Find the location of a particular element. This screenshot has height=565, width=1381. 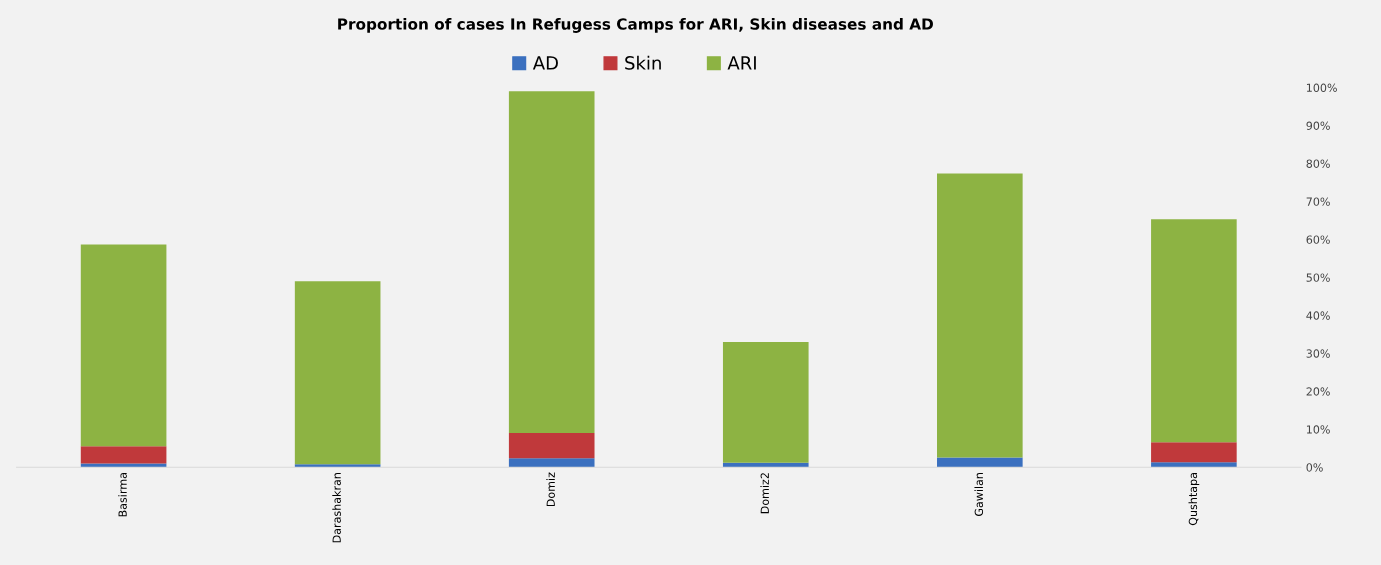

y-tick-label: 60% is located at coordinates (1318, 239).